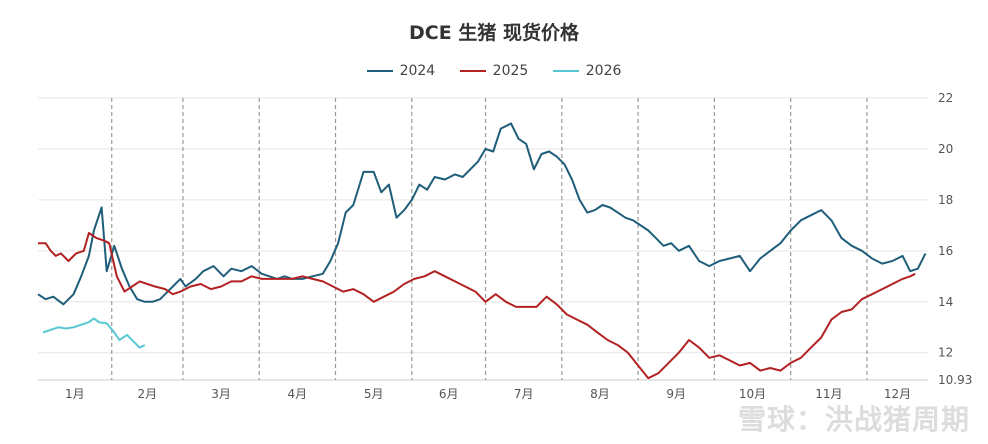  Describe the element at coordinates (524, 394) in the screenshot. I see `x-tick-label: 7月` at that location.